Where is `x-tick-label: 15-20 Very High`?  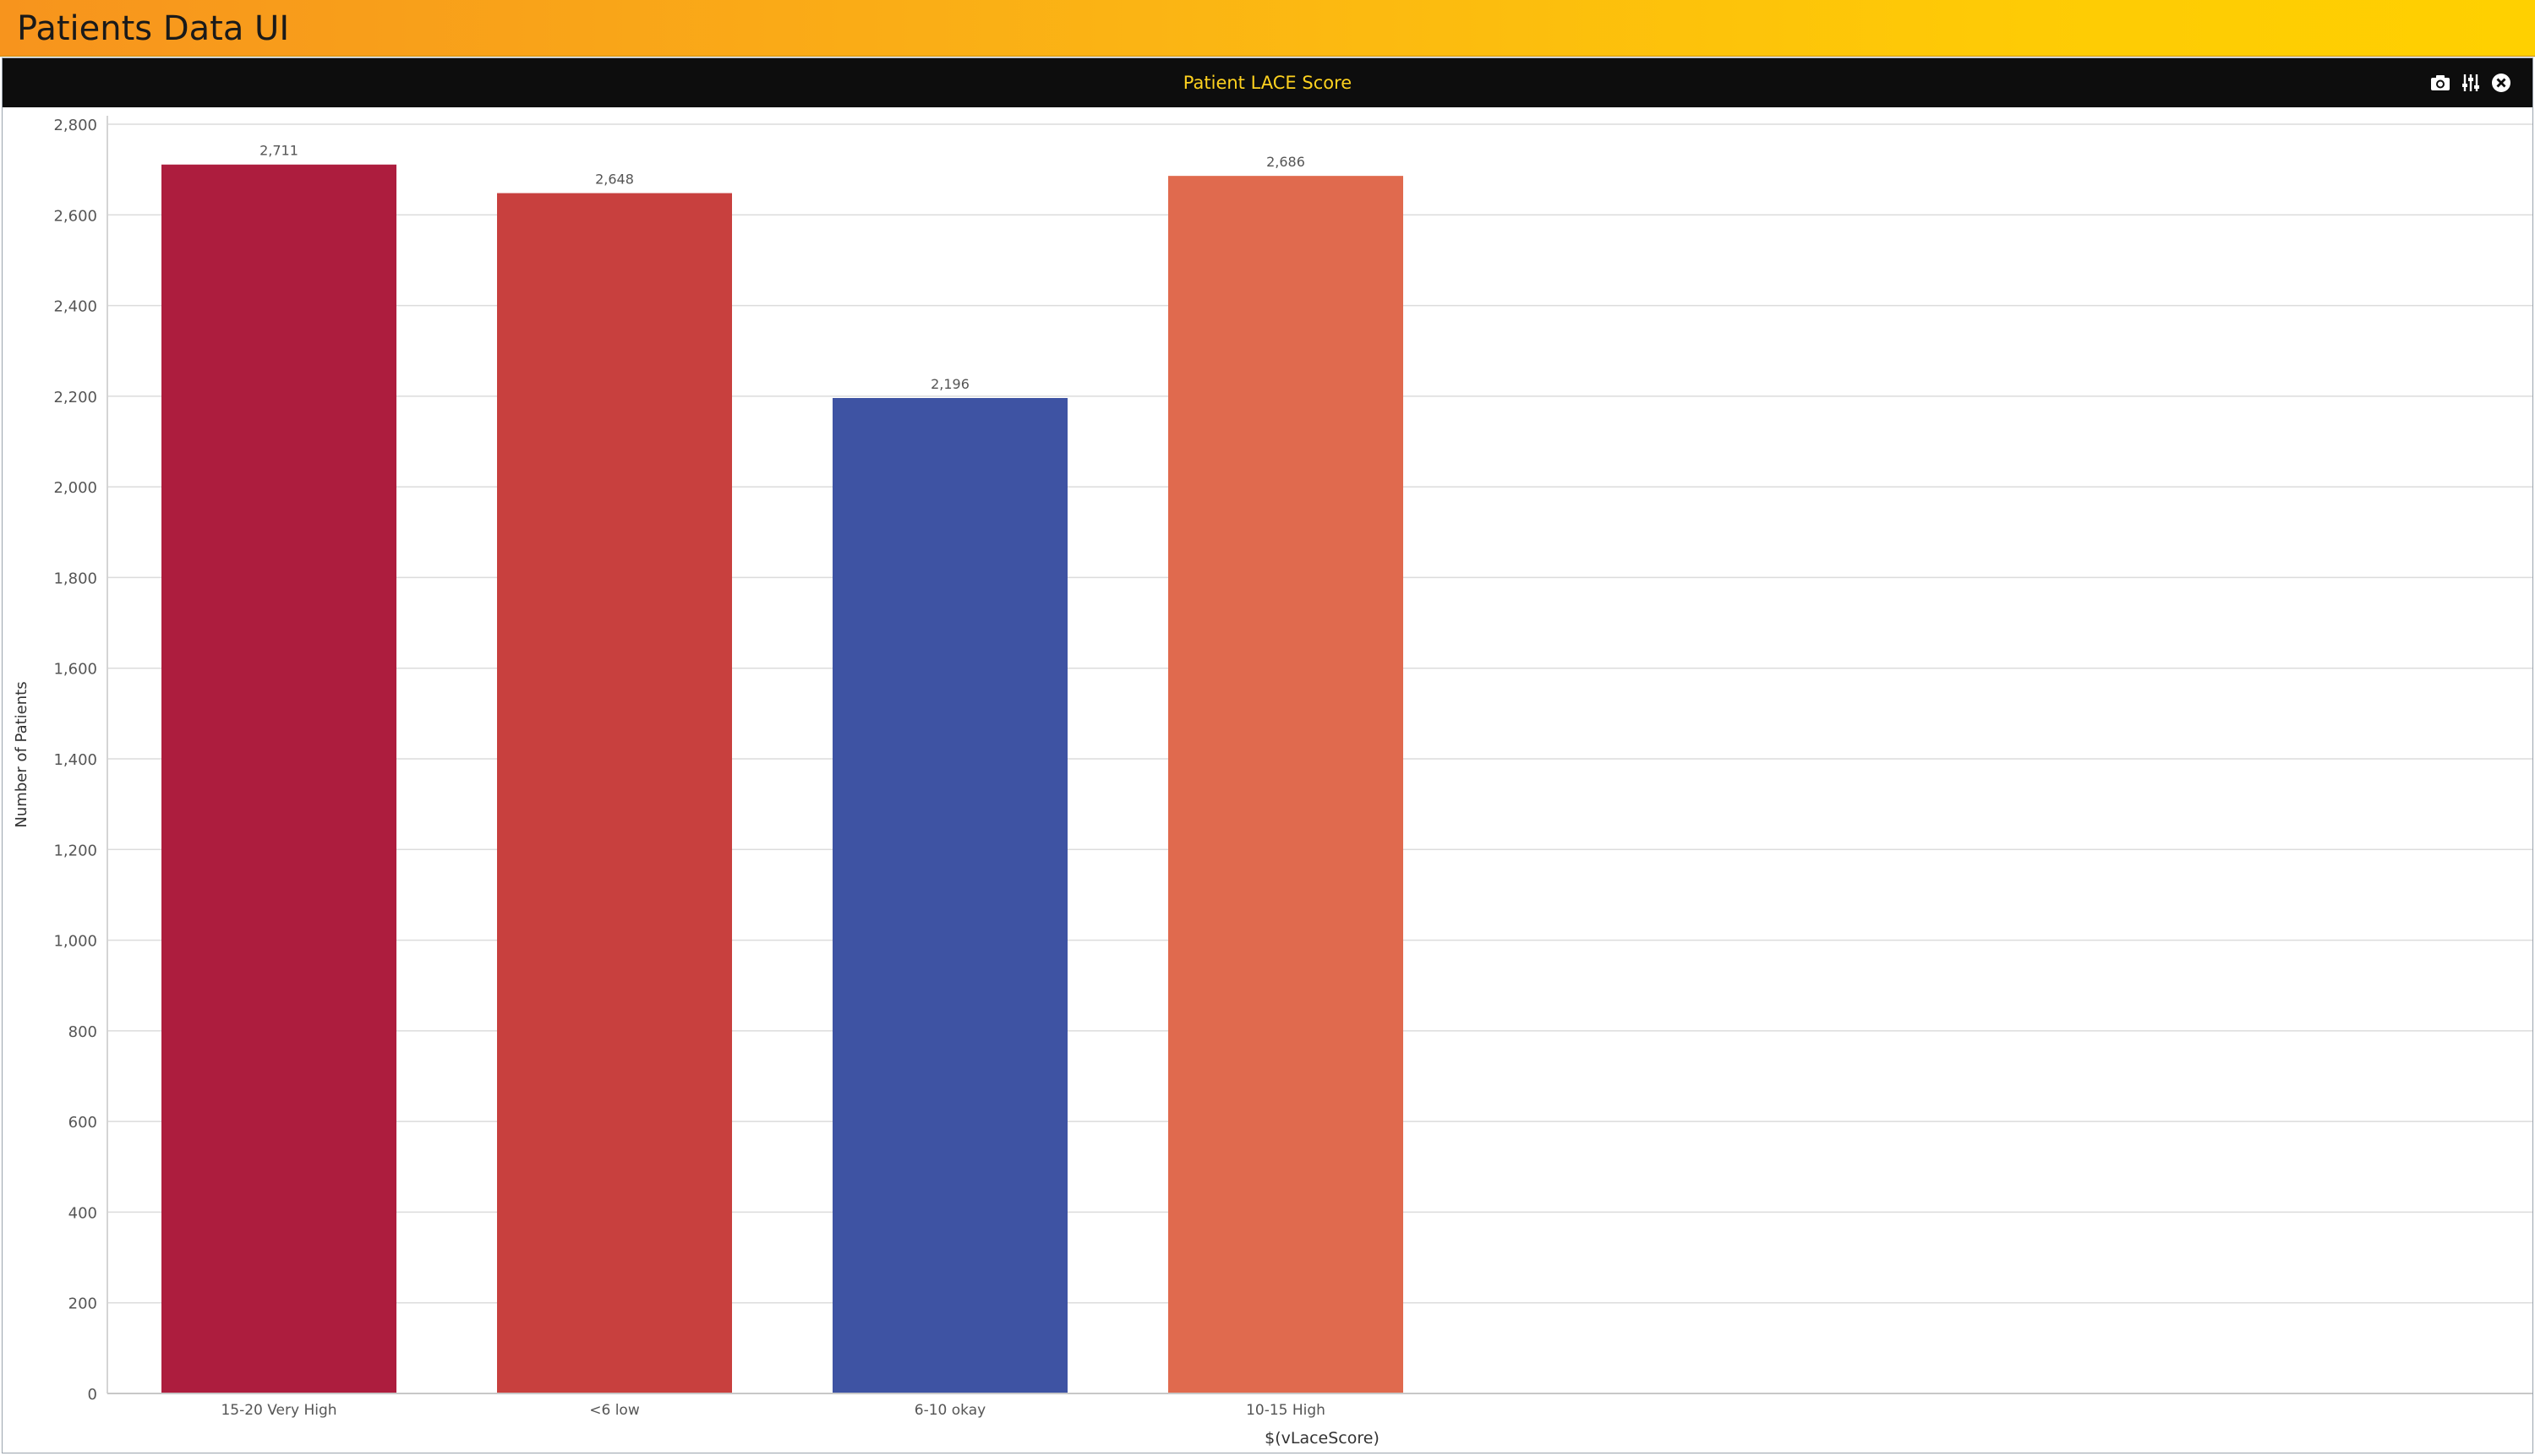
x-tick-label: 15-20 Very High is located at coordinates (278, 1410).